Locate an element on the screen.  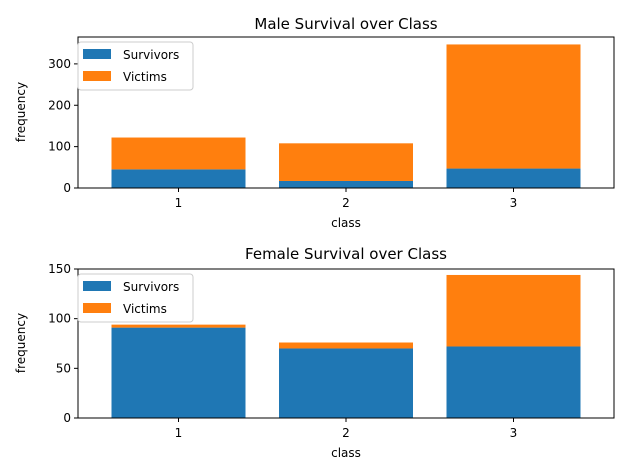
chart-title: Male Survival over Class is located at coordinates (345, 24).